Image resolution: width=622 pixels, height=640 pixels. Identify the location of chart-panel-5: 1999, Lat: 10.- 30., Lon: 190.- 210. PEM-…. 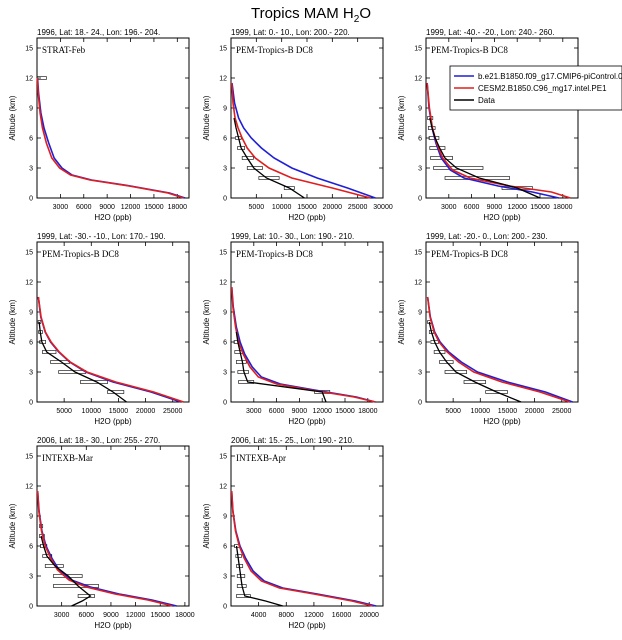
(293, 329).